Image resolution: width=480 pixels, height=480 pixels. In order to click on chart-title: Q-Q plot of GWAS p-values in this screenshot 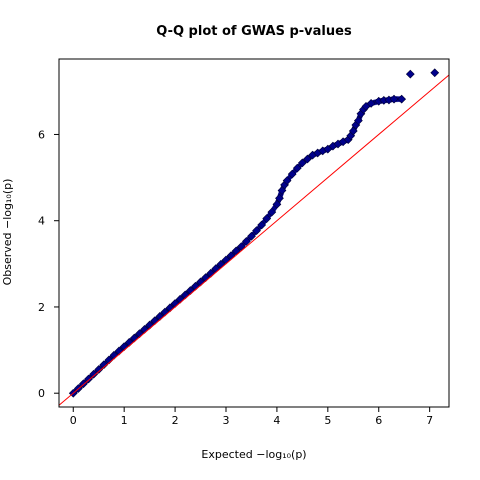, I will do `click(254, 31)`.